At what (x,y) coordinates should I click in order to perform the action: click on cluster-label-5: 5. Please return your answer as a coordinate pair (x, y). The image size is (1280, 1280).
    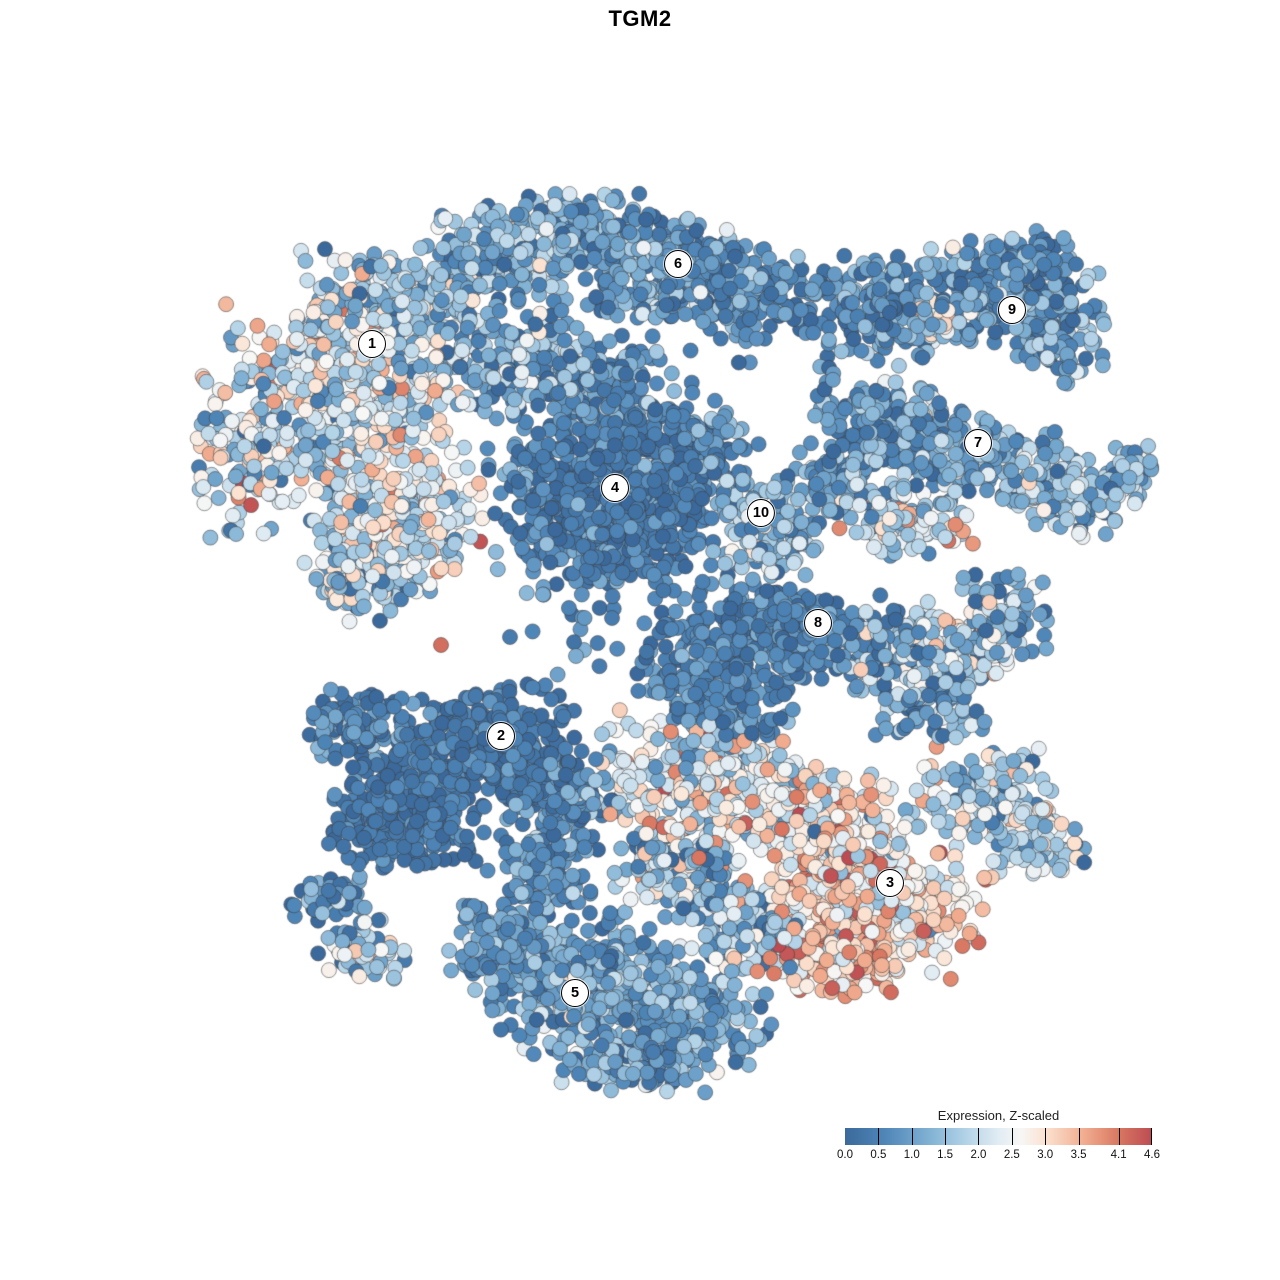
    Looking at the image, I should click on (575, 993).